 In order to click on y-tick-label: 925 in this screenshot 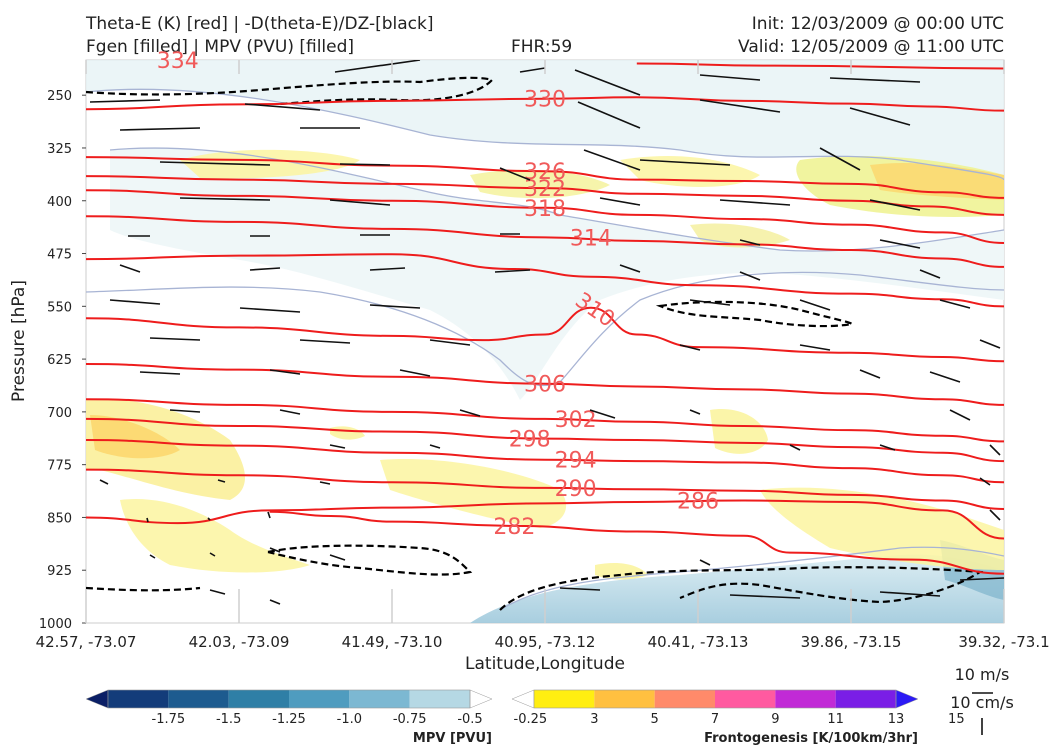, I will do `click(59, 571)`.